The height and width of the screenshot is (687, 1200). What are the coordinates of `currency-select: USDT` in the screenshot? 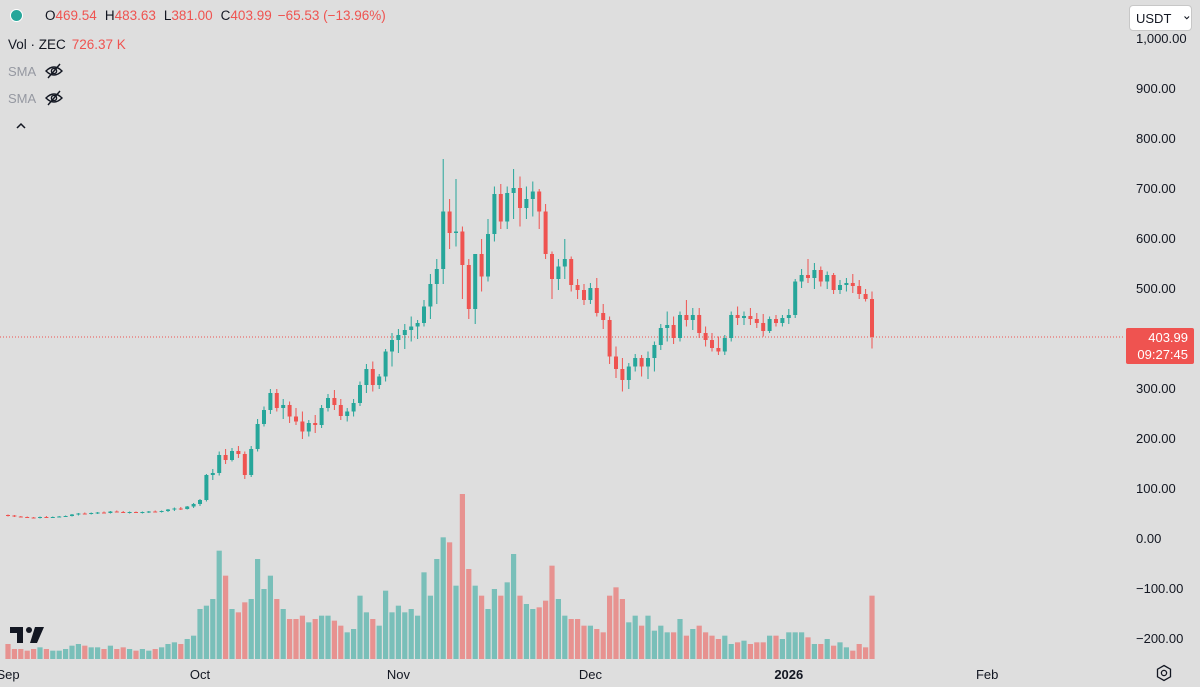 It's located at (1160, 18).